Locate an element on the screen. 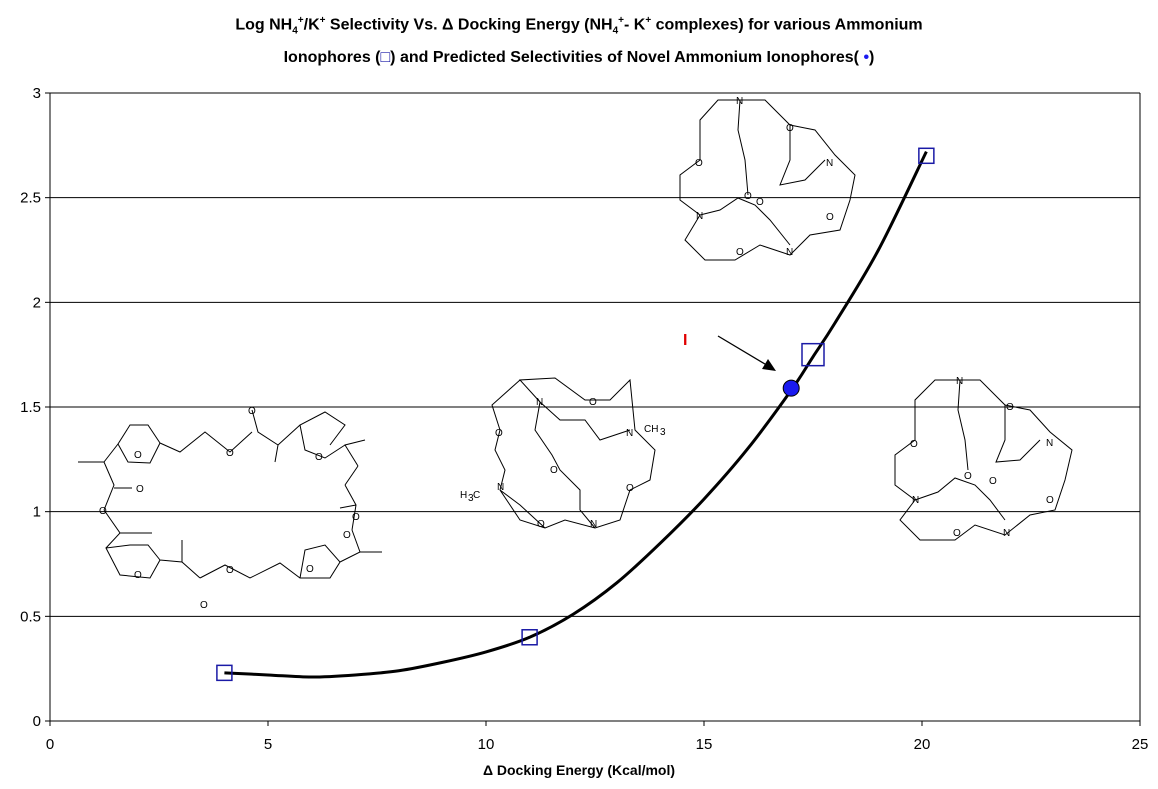 This screenshot has height=789, width=1158. x-tick-label: 25 is located at coordinates (1140, 744).